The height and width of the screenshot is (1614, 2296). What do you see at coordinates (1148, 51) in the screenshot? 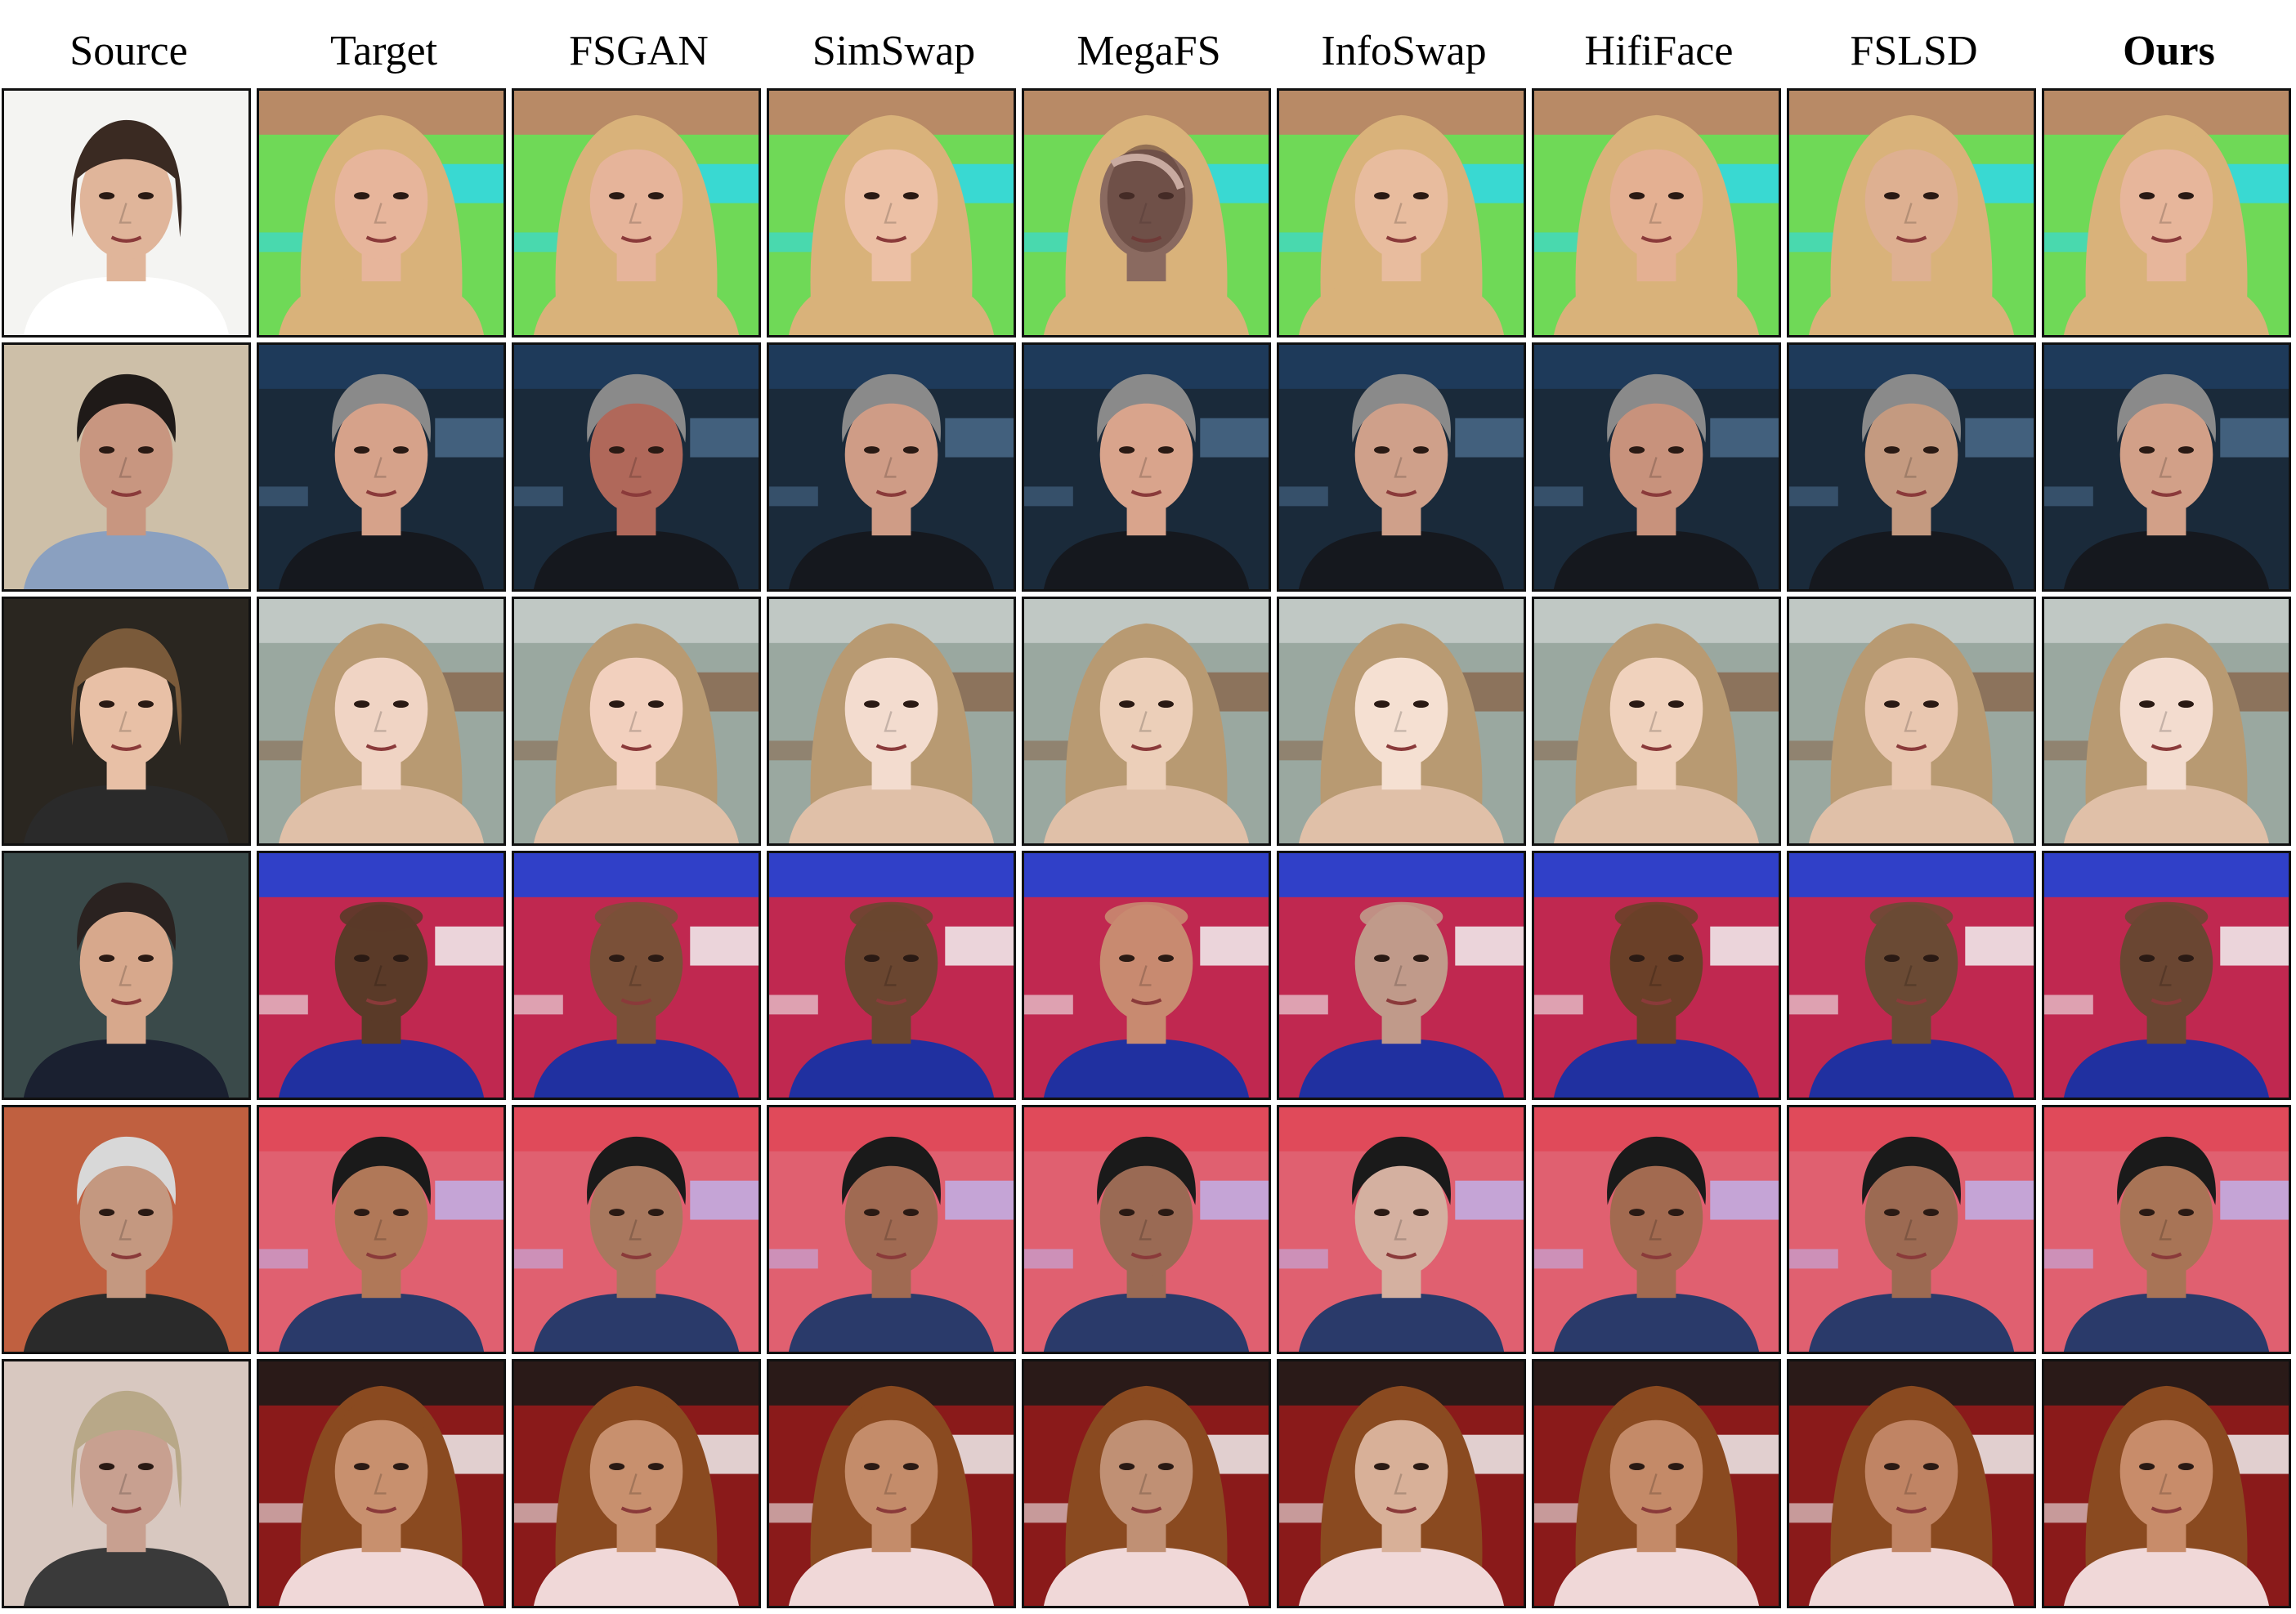
I see `column-label-megafs: MegaFS` at bounding box center [1148, 51].